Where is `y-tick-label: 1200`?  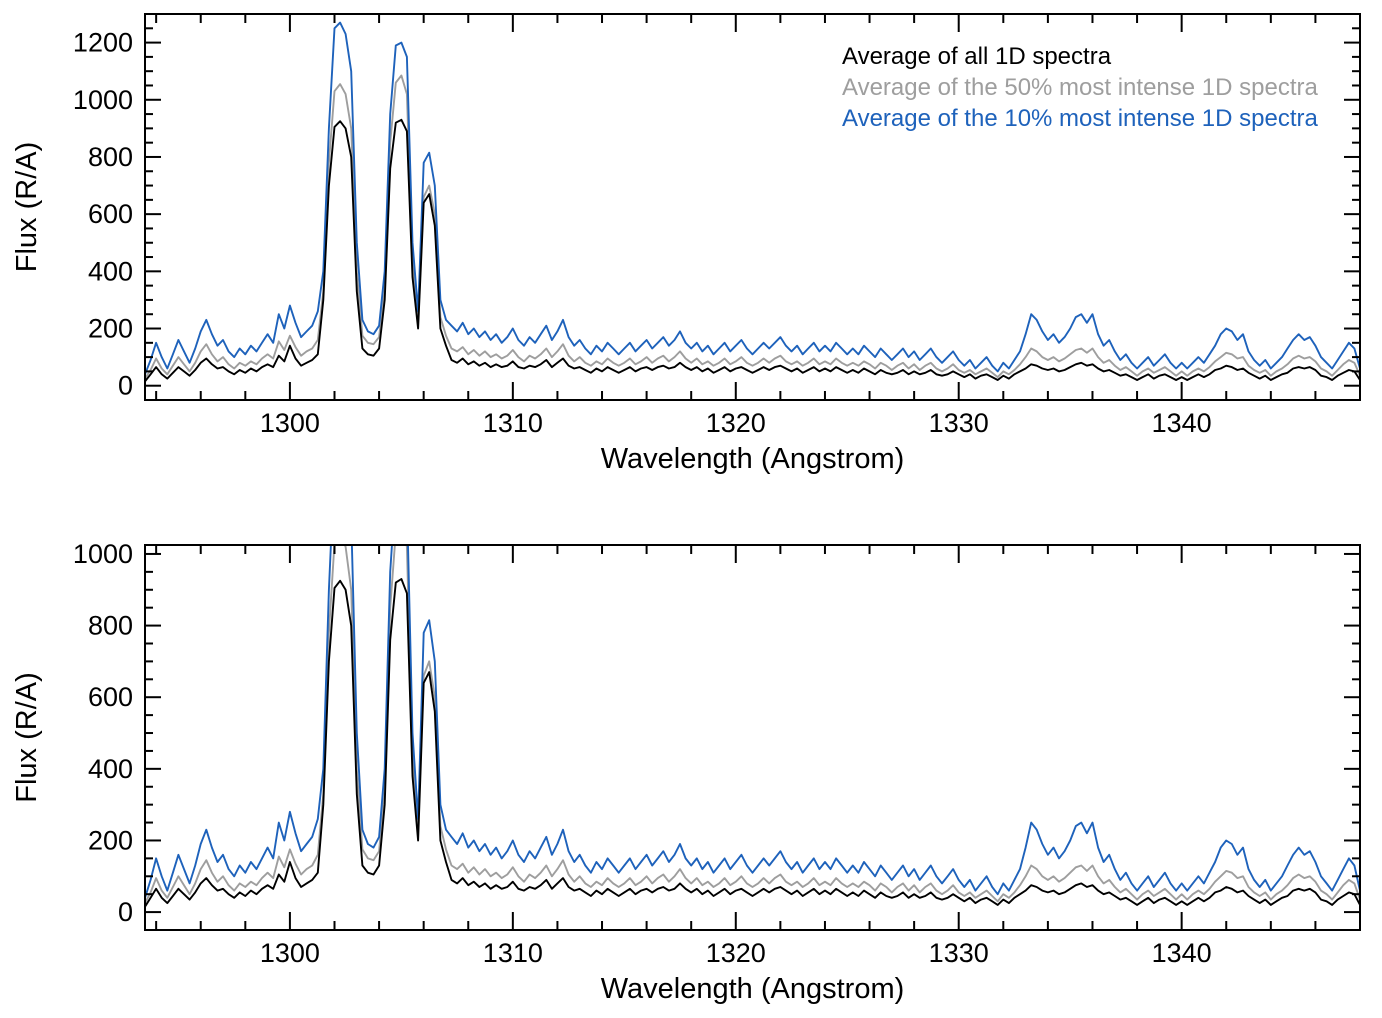
y-tick-label: 1200 is located at coordinates (103, 43).